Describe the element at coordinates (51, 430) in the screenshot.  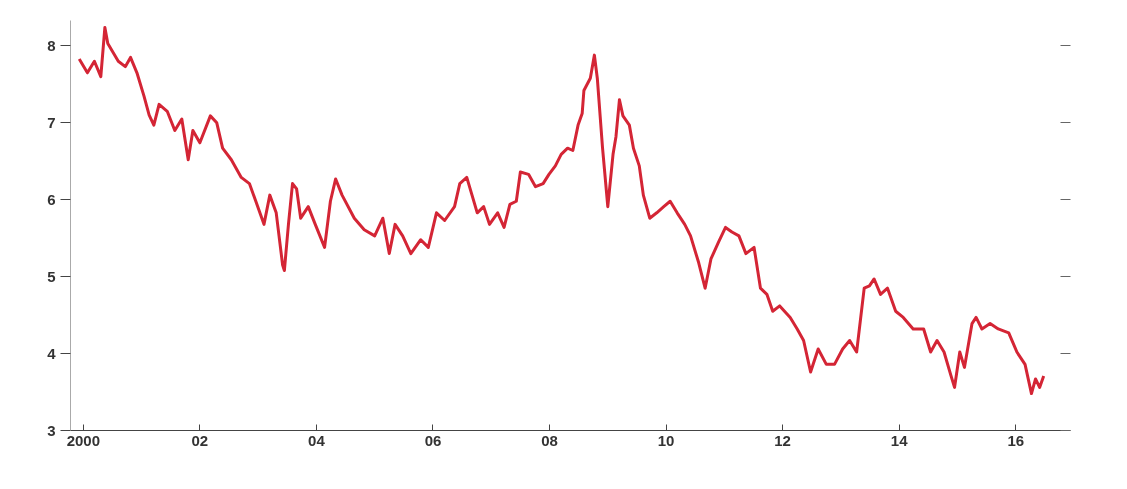
I see `y-tick-label: 3` at that location.